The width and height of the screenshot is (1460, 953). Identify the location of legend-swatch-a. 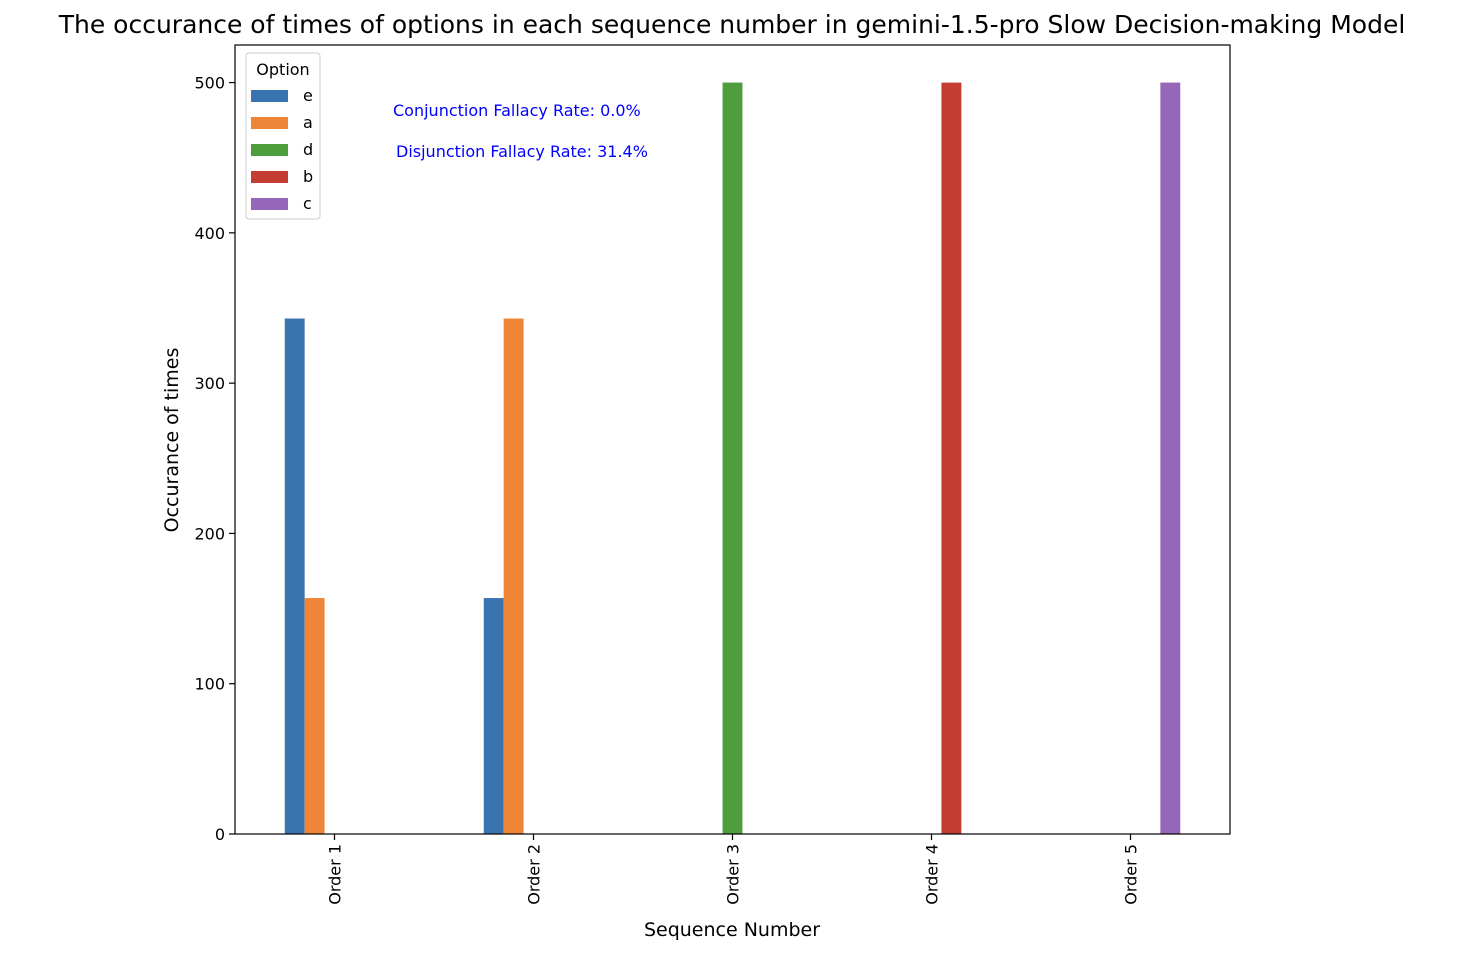
(269, 123).